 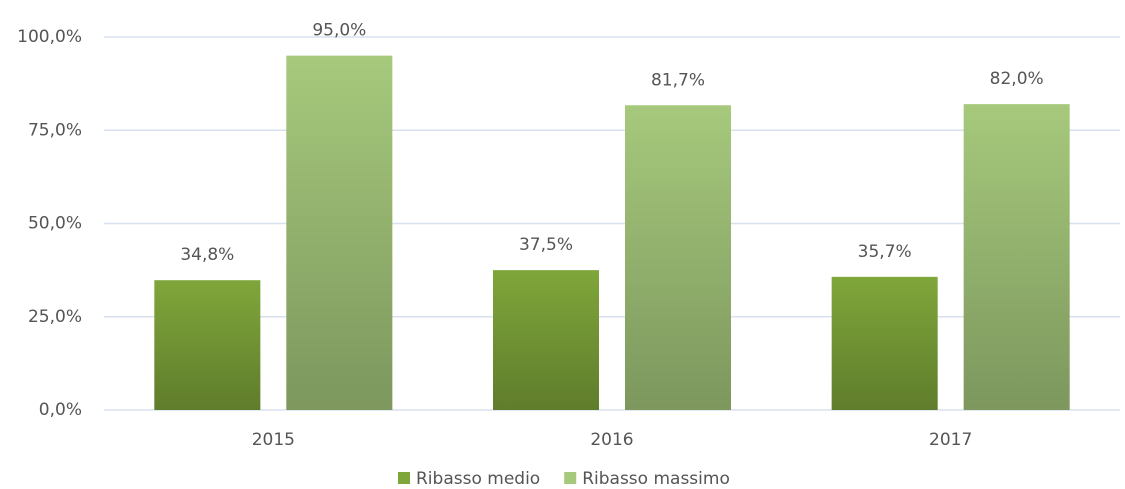 I want to click on y-tick-label: 75,0%, so click(x=55, y=130).